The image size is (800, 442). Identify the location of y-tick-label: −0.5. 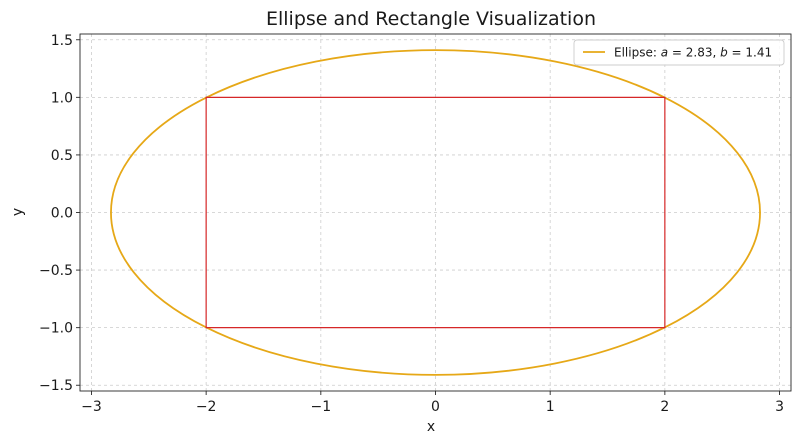
(56, 271).